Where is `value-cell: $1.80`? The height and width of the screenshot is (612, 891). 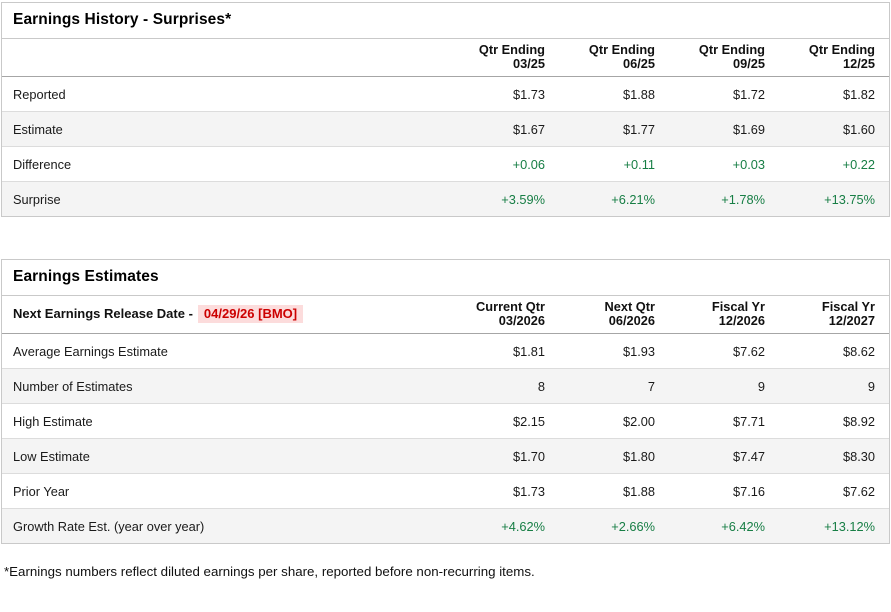
value-cell: $1.80 is located at coordinates (614, 456).